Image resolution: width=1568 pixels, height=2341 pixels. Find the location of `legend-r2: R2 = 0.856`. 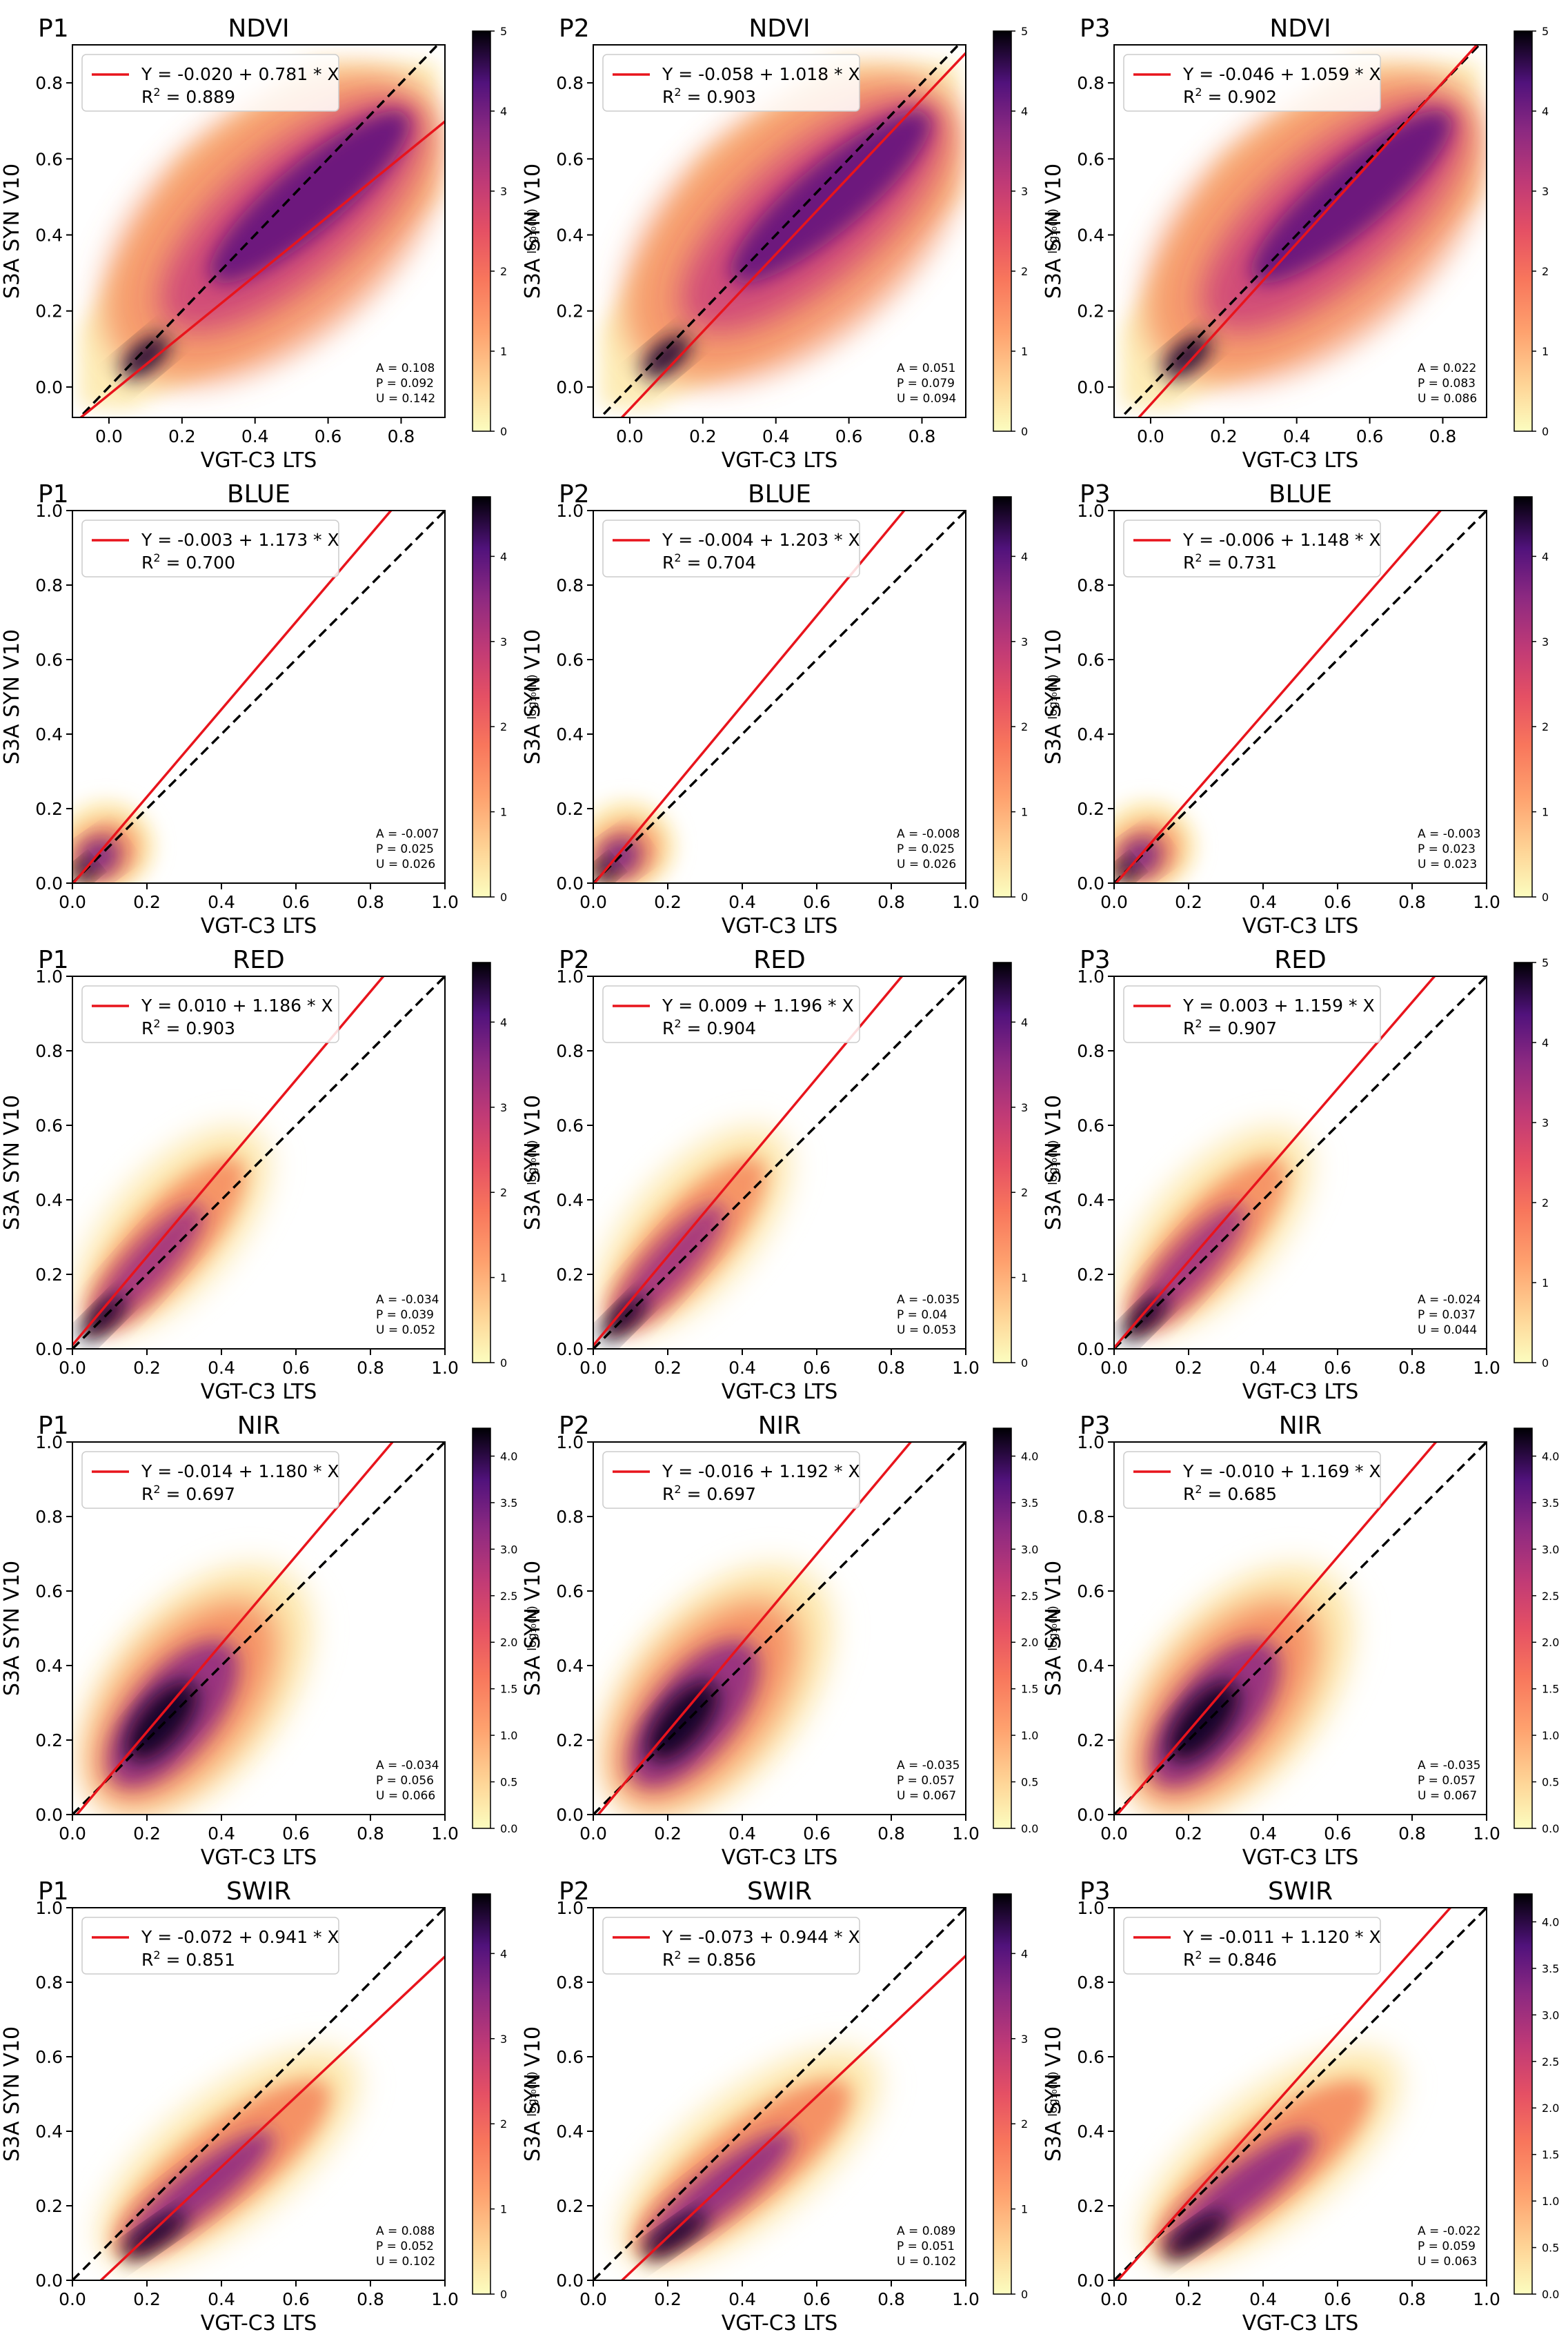

legend-r2: R2 = 0.856 is located at coordinates (709, 1959).